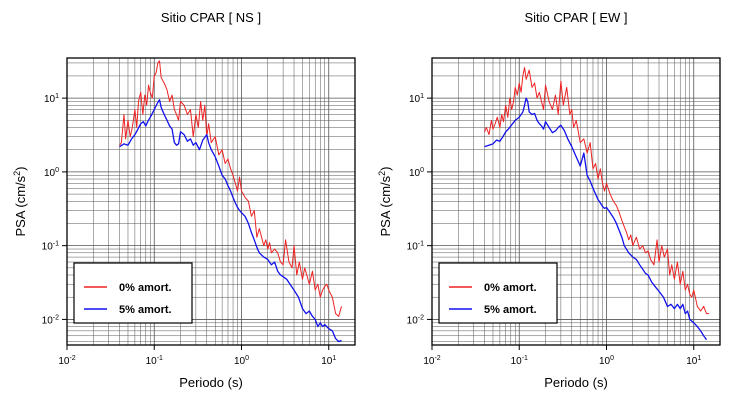  I want to click on chart-title: Sitio CPAR [ NS ], so click(211, 17).